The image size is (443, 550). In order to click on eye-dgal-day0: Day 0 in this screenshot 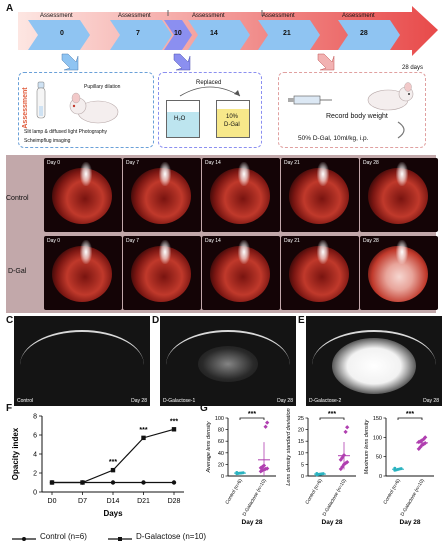, I will do `click(83, 273)`.